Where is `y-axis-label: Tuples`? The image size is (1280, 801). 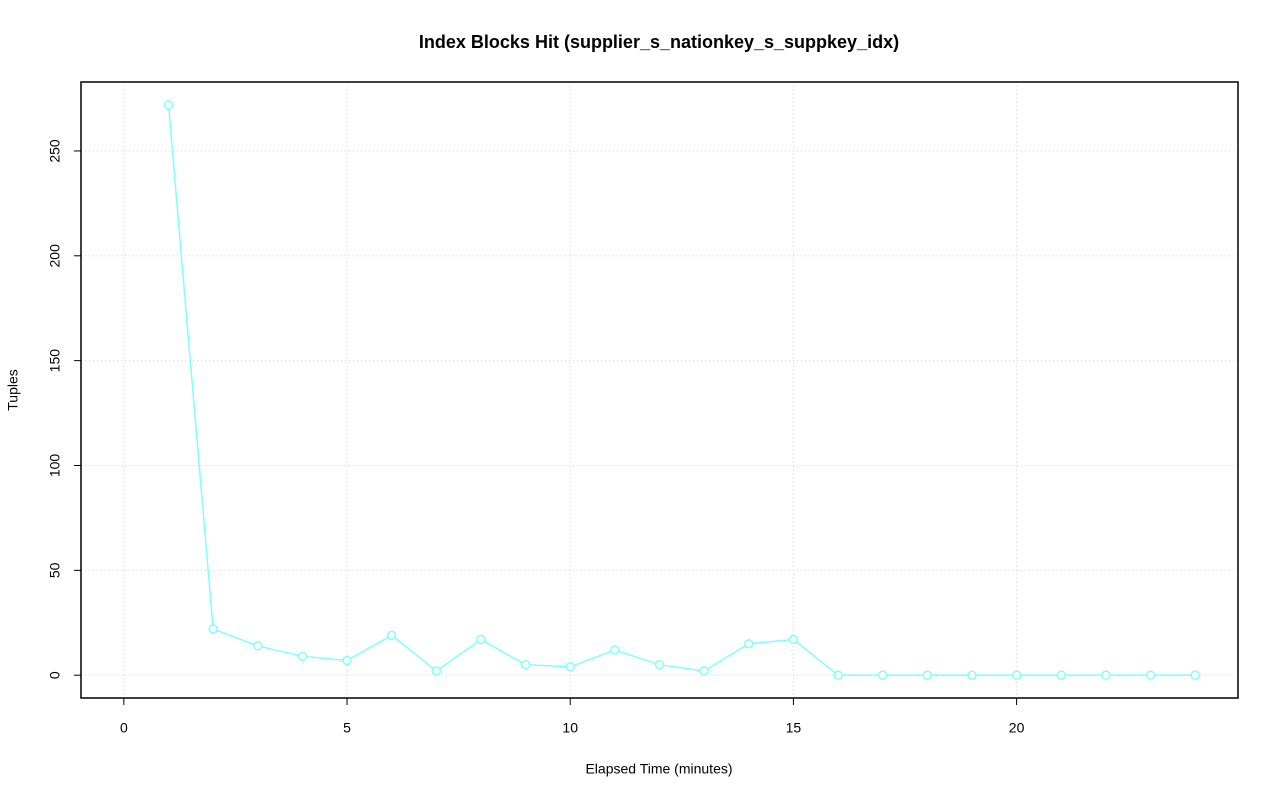 y-axis-label: Tuples is located at coordinates (13, 390).